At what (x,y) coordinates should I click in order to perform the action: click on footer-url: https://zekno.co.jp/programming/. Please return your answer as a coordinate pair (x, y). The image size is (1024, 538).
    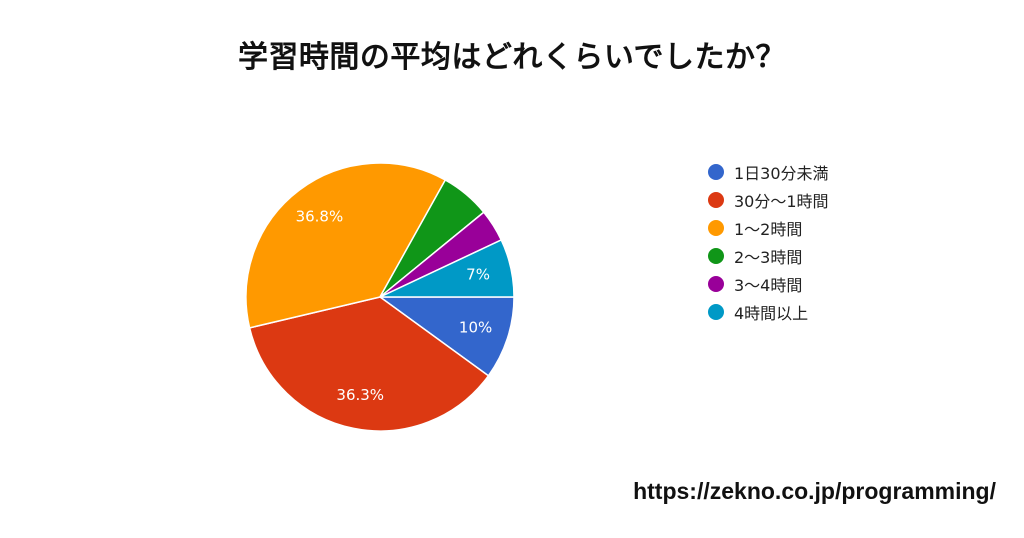
    Looking at the image, I should click on (814, 491).